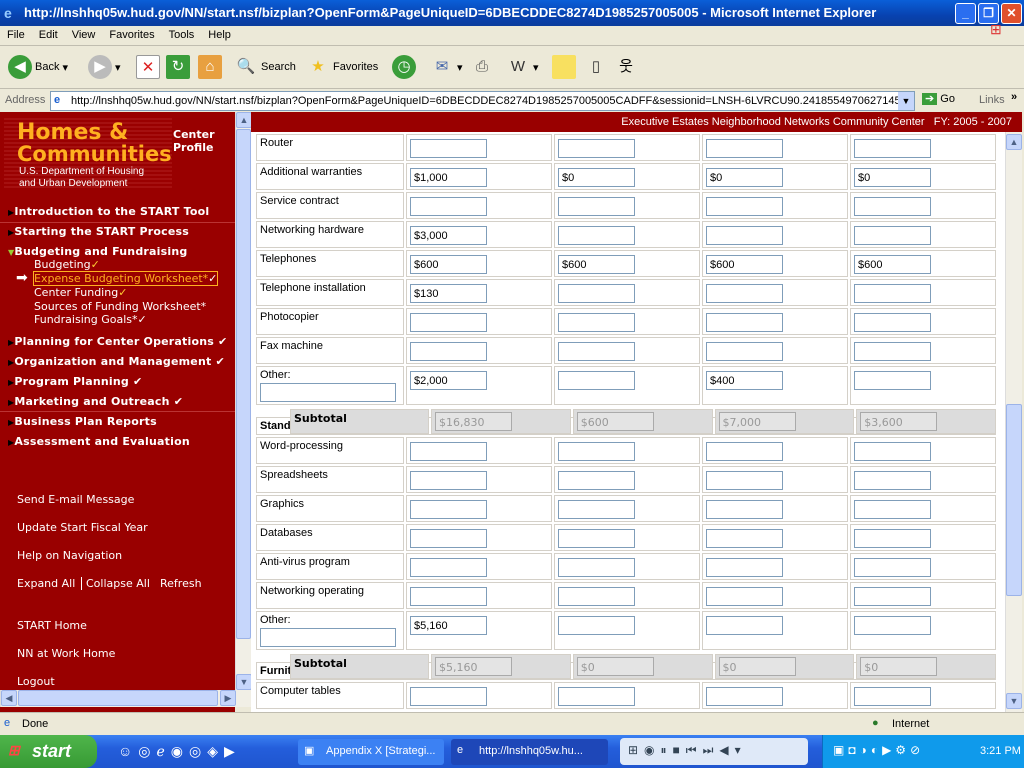  Describe the element at coordinates (83, 35) in the screenshot. I see `menu-view: View` at that location.